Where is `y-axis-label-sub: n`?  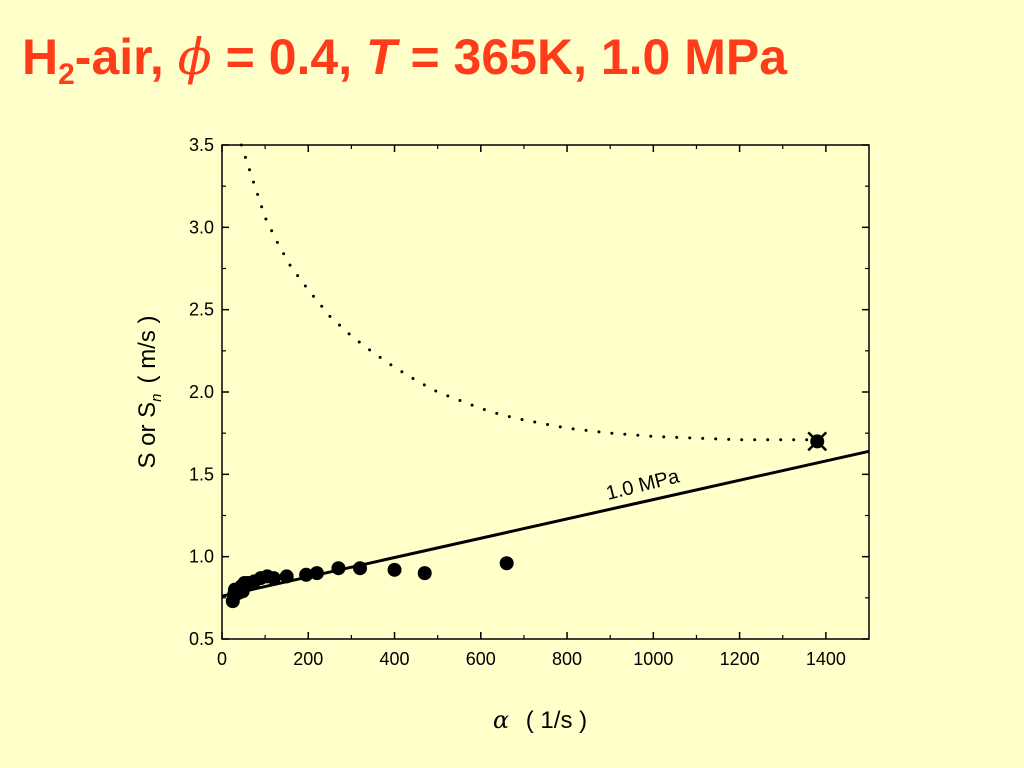
y-axis-label-sub: n is located at coordinates (156, 397).